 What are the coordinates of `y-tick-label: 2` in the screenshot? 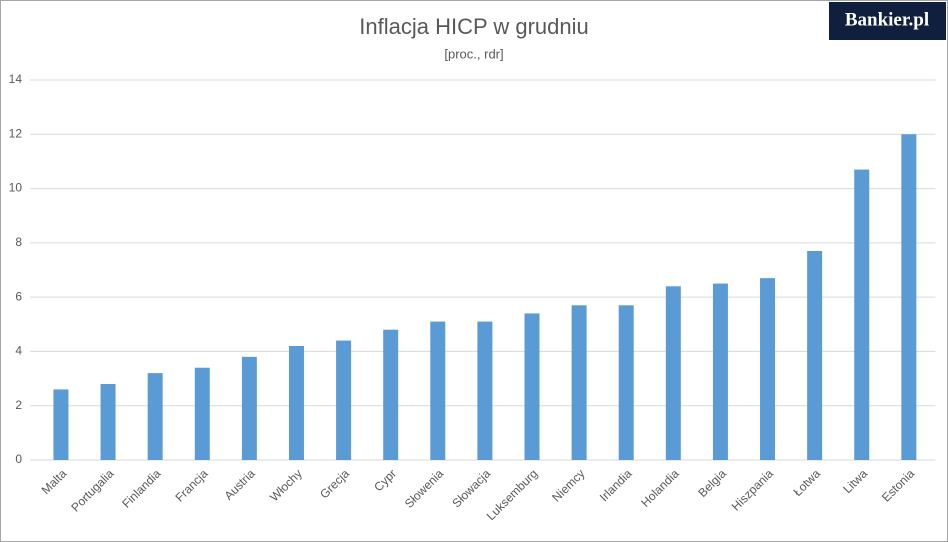 It's located at (18, 405).